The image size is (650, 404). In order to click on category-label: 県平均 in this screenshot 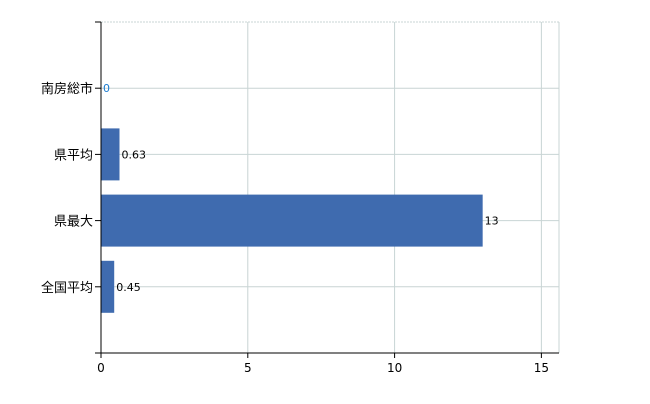, I will do `click(73, 155)`.